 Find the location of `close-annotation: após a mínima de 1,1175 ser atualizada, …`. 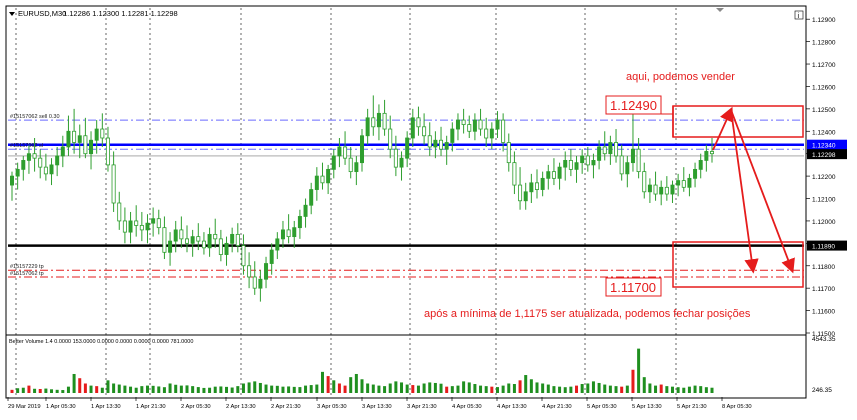

close-annotation: após a mínima de 1,1175 ser atualizada, … is located at coordinates (587, 314).